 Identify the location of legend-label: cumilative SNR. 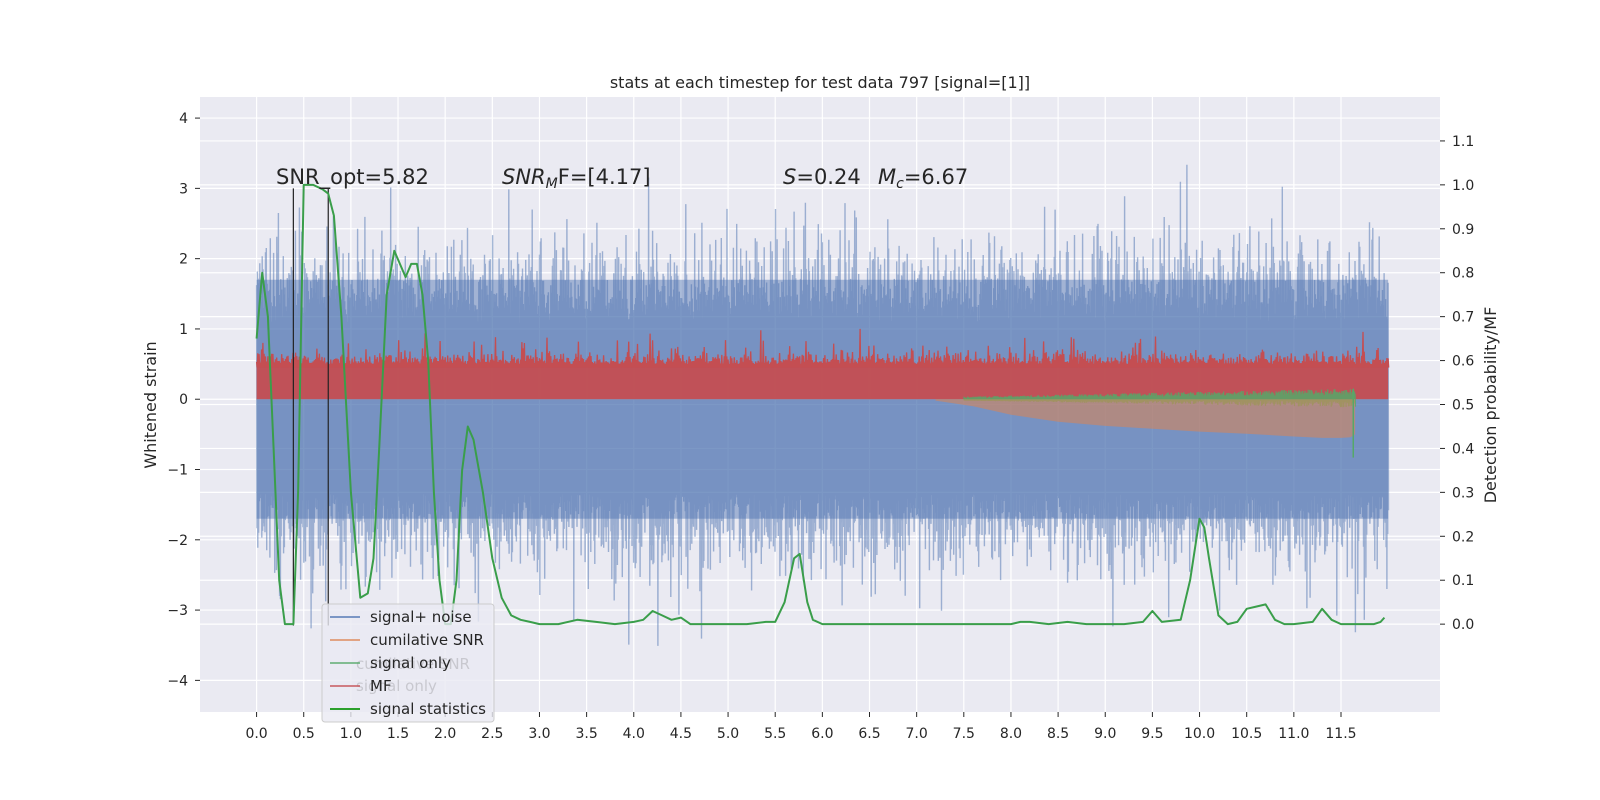
(427, 640).